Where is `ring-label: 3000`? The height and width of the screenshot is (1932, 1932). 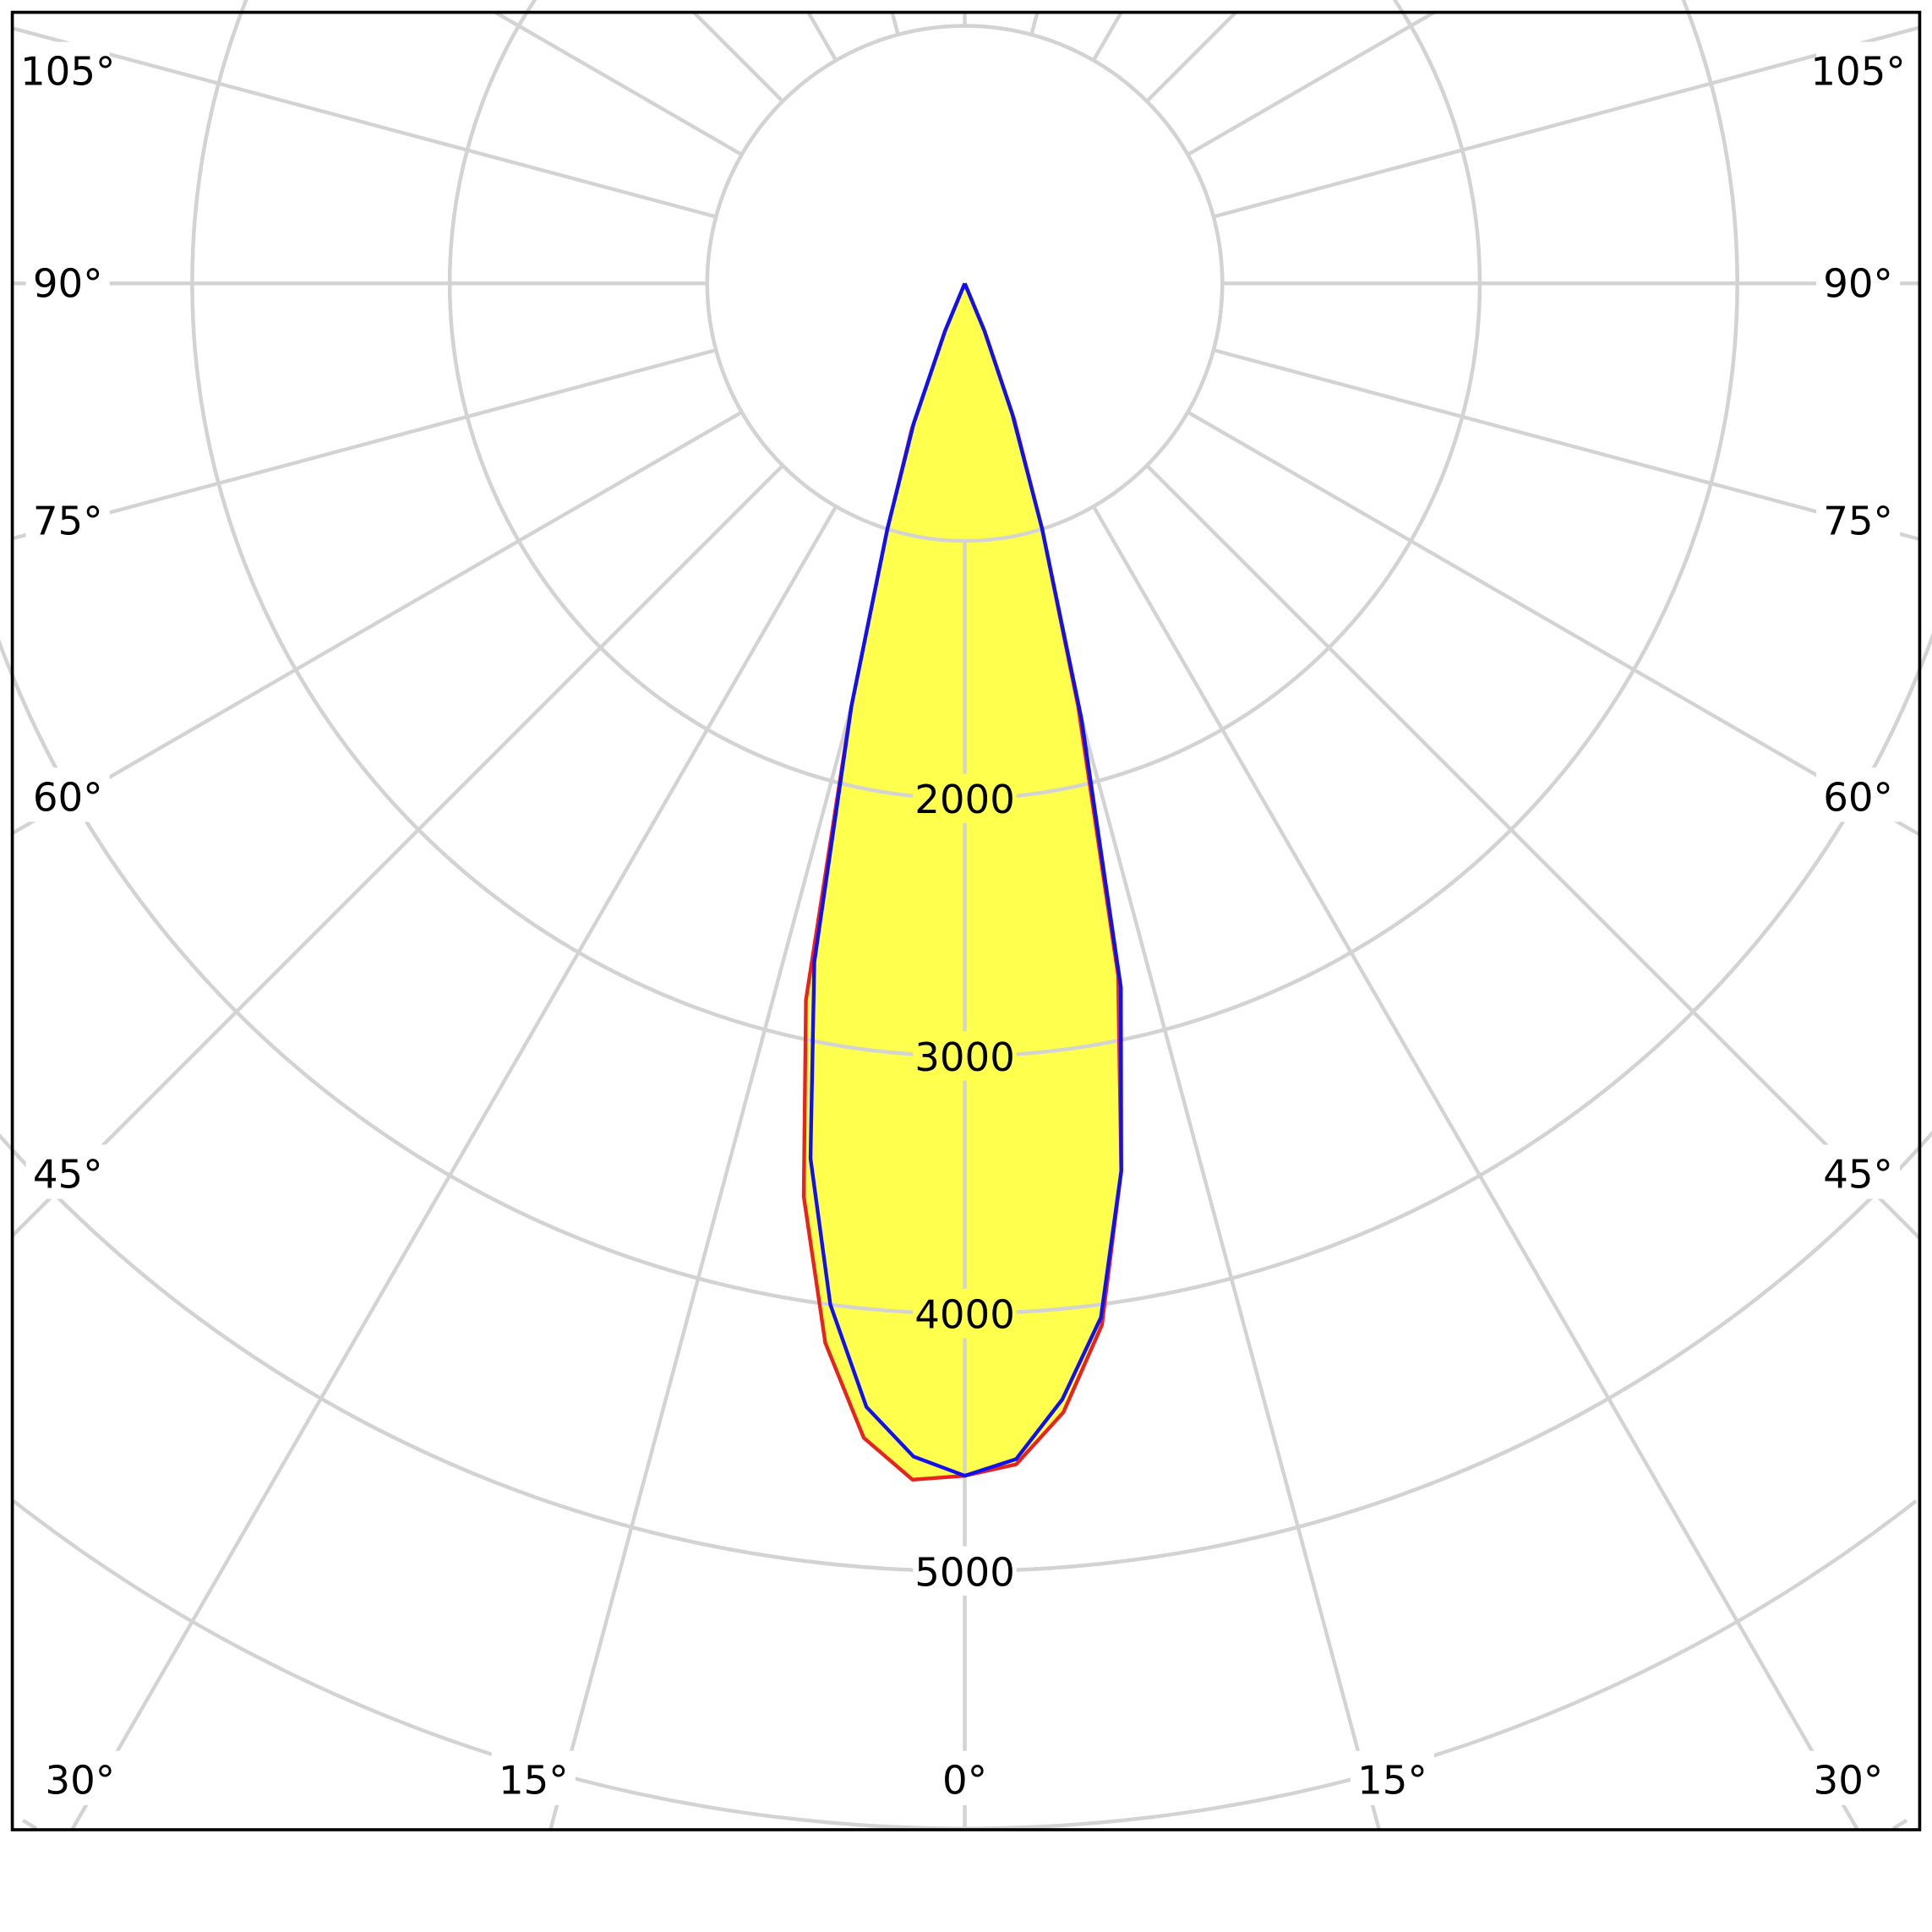 ring-label: 3000 is located at coordinates (964, 1058).